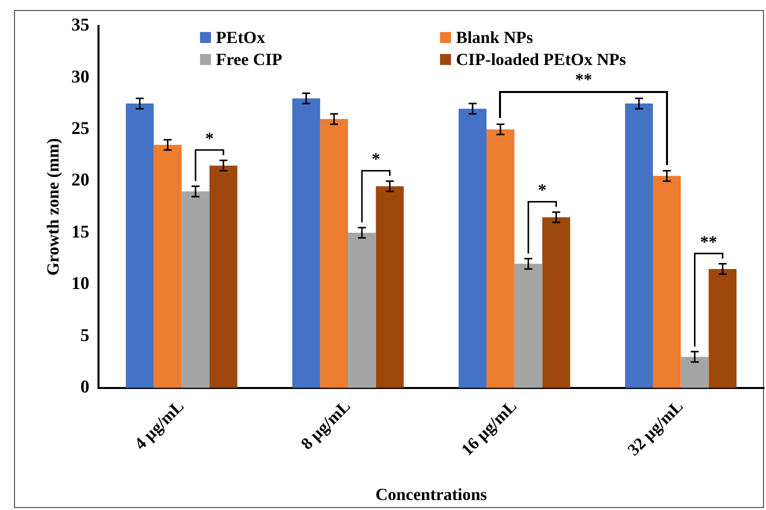 This screenshot has height=510, width=766. What do you see at coordinates (80, 76) in the screenshot?
I see `y-tick-label: 30` at bounding box center [80, 76].